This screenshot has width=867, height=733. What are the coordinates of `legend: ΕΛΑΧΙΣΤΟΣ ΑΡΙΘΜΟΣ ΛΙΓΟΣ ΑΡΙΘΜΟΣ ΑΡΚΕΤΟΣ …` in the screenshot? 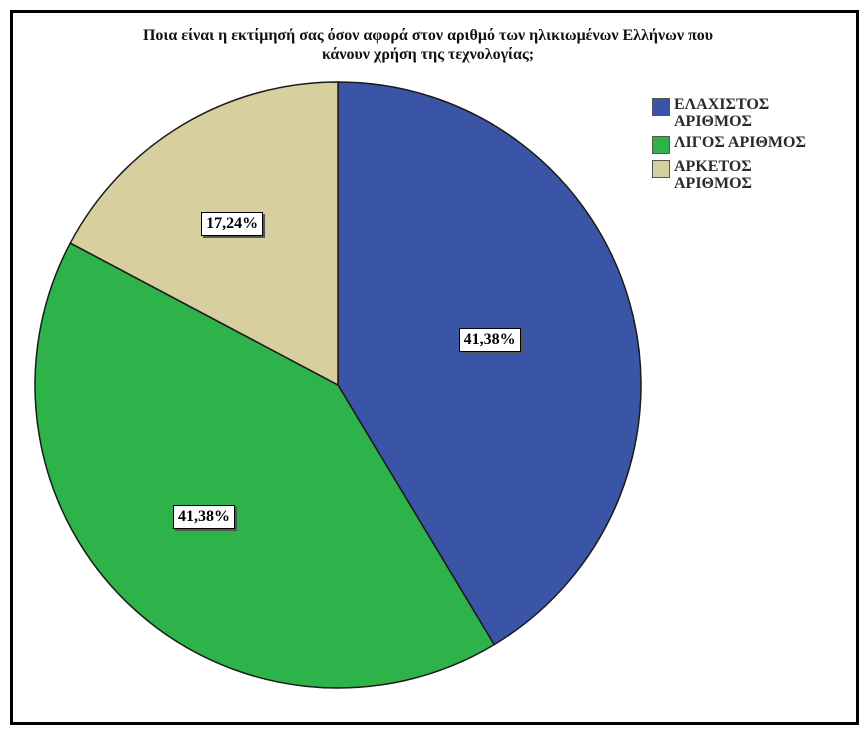 It's located at (752, 146).